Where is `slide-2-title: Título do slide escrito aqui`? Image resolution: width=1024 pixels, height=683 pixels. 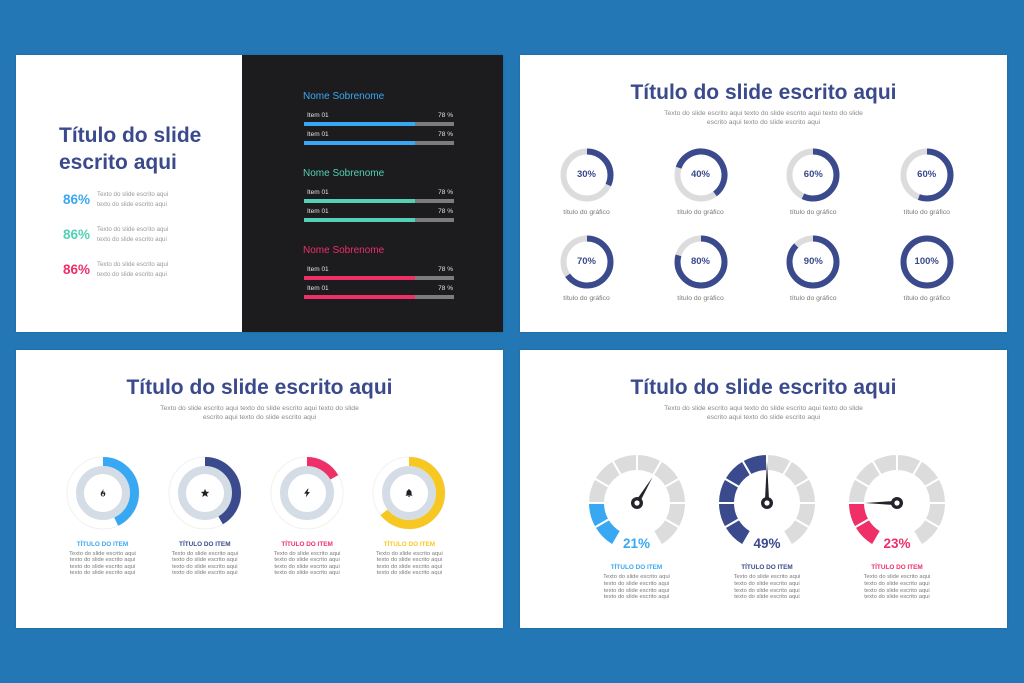 slide-2-title: Título do slide escrito aqui is located at coordinates (763, 92).